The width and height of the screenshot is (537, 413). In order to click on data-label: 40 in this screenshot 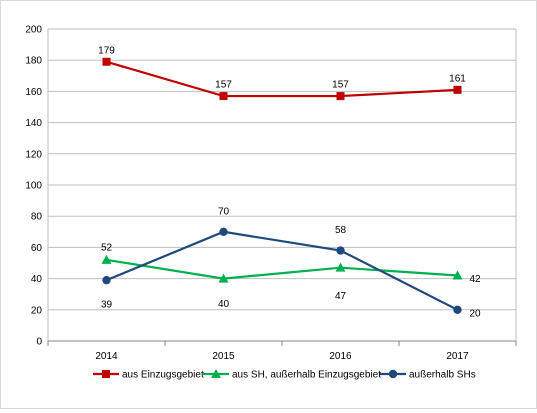, I will do `click(224, 304)`.